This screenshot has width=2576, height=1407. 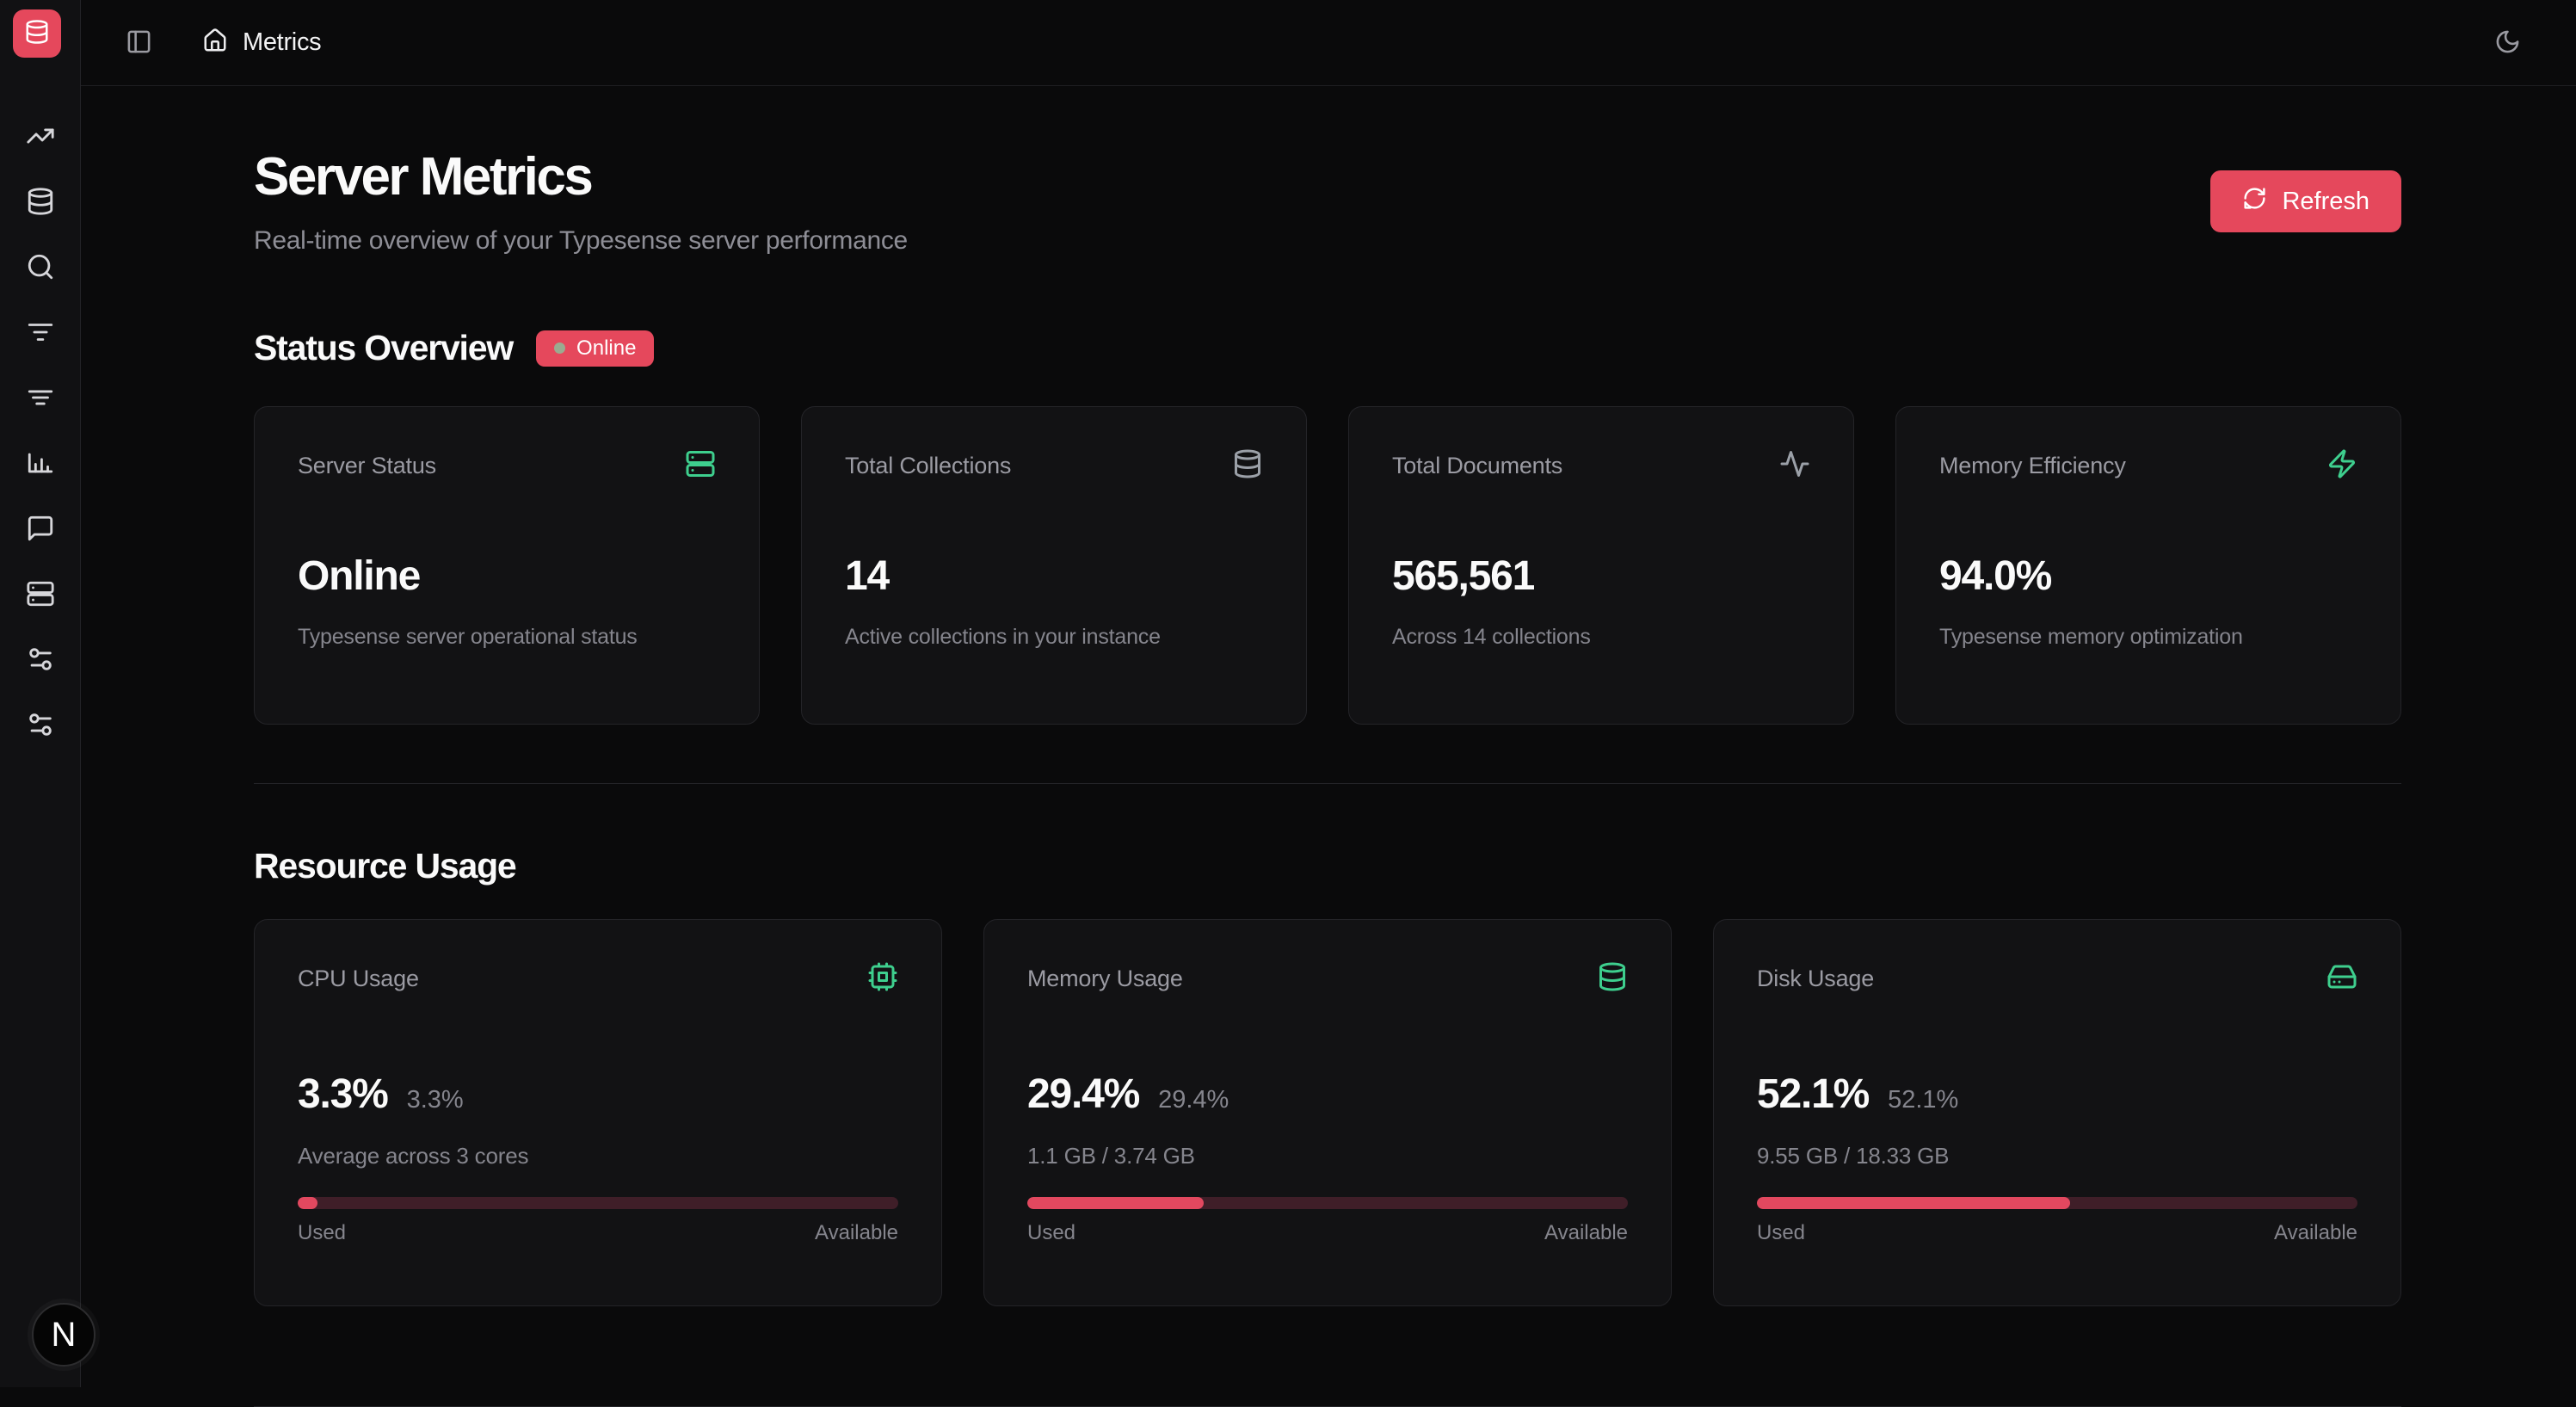 I want to click on usage-percent-secondary: 52.1%, so click(x=1923, y=1100).